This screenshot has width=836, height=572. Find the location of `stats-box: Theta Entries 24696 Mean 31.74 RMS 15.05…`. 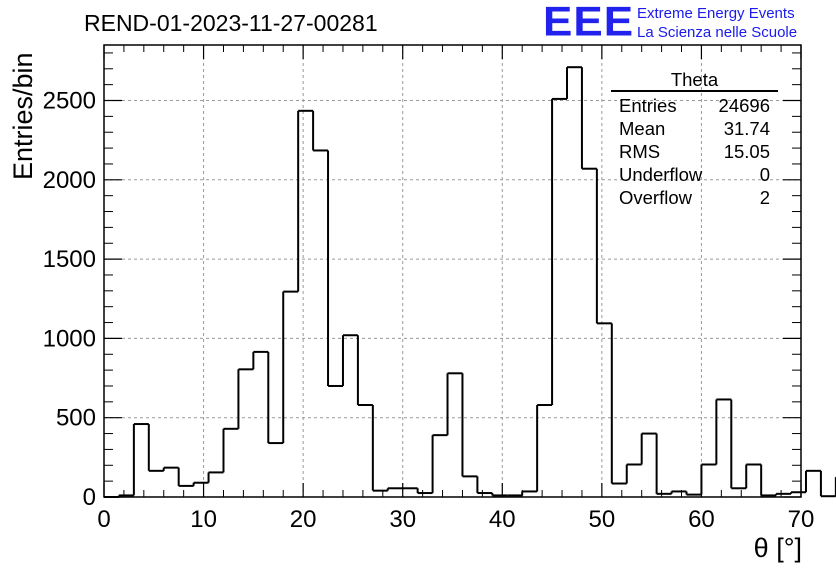

stats-box: Theta Entries 24696 Mean 31.74 RMS 15.05… is located at coordinates (694, 139).